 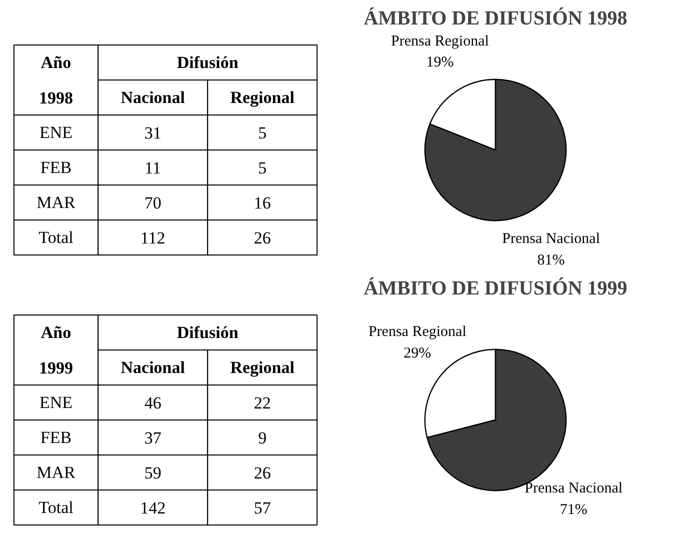 What do you see at coordinates (153, 168) in the screenshot?
I see `data-label: 11` at bounding box center [153, 168].